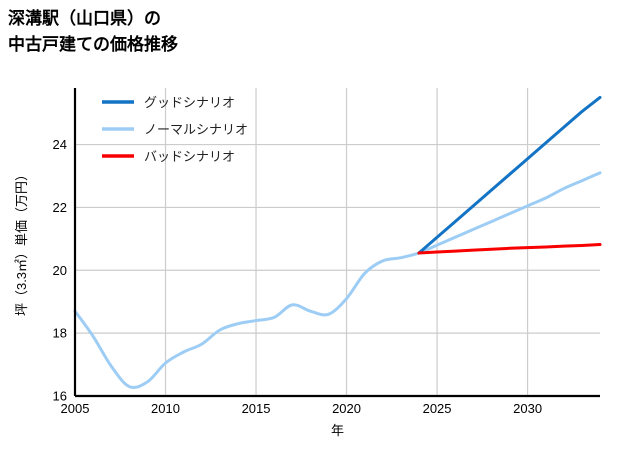 The image size is (621, 465). I want to click on x-tick-label: 2015, so click(256, 408).